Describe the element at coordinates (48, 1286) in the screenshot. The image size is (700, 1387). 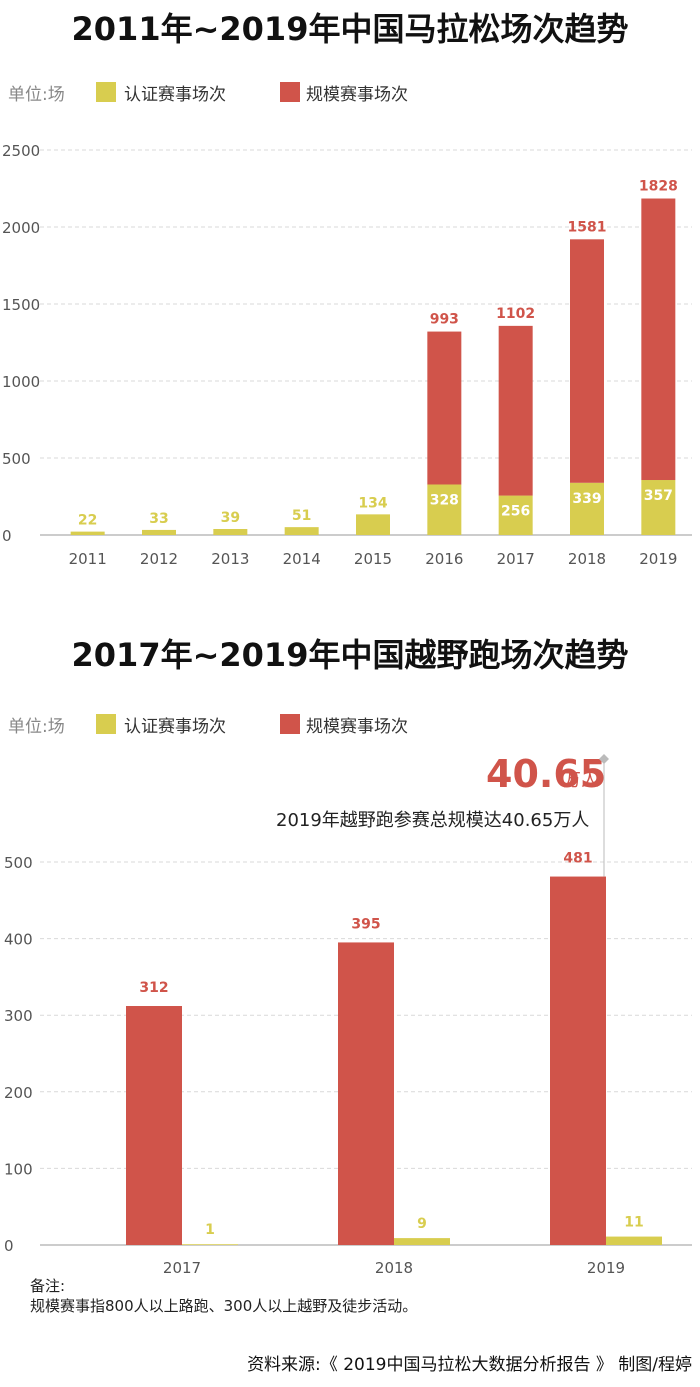
I see `note-heading: 备注:` at that location.